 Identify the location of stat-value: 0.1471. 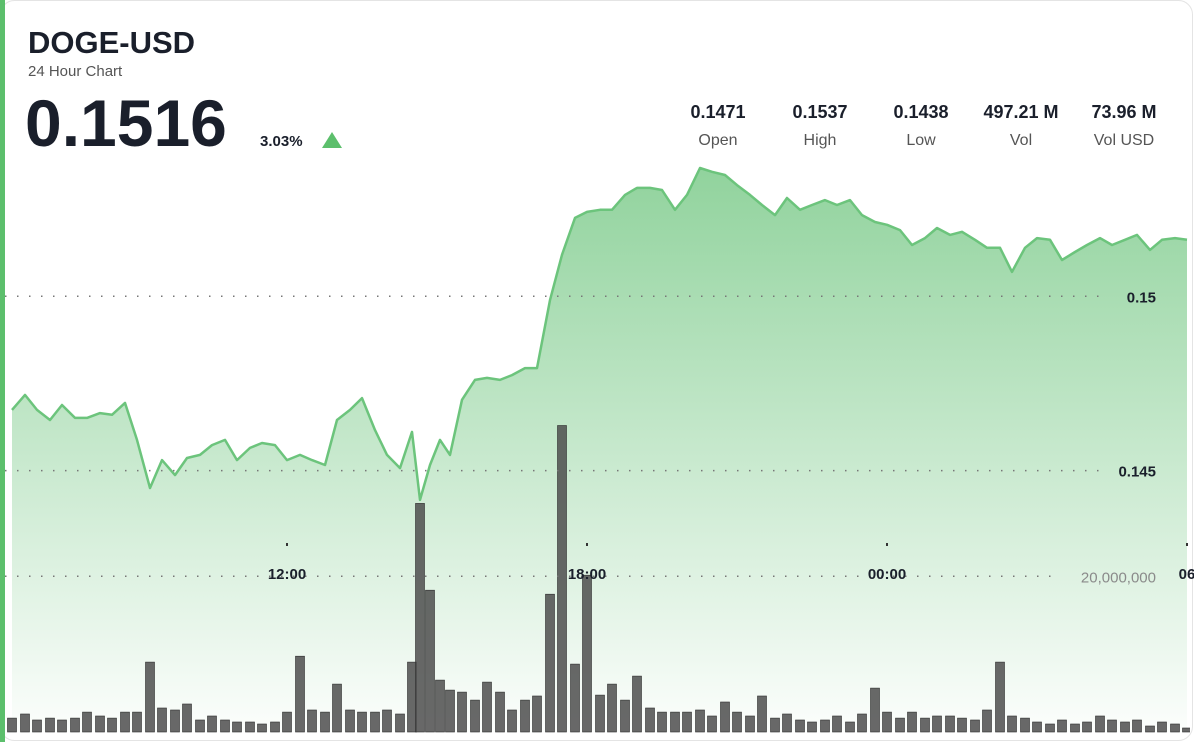
(717, 112).